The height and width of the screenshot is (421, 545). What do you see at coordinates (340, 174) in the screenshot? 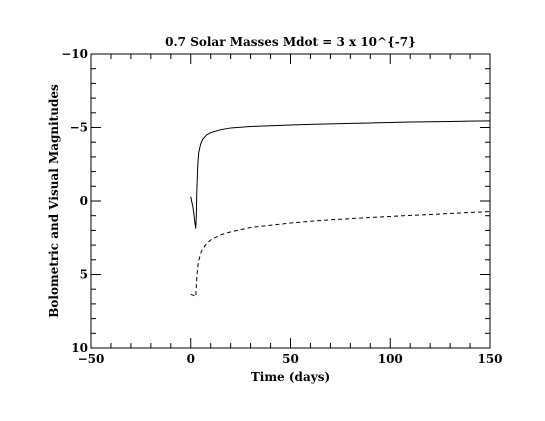
I see `series-line-solid` at bounding box center [340, 174].